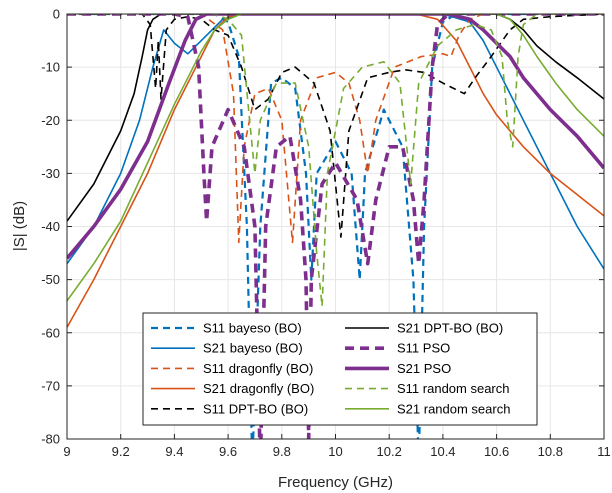 Image resolution: width=612 pixels, height=493 pixels. I want to click on legend-label: S11 DPT-BO (BO), so click(255, 408).